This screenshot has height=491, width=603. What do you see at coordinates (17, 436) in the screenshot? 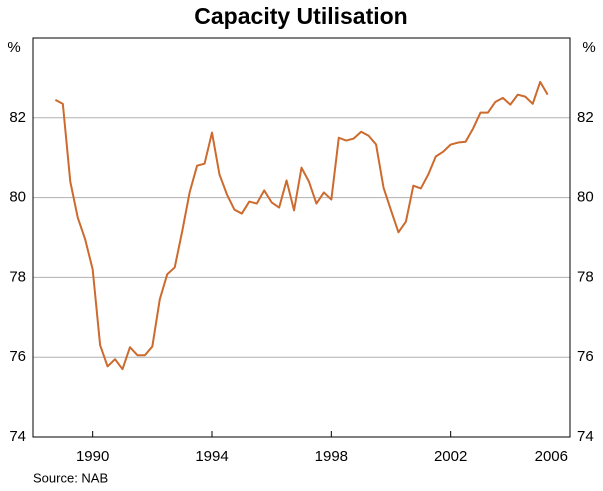
I see `y-tick-label: 74` at bounding box center [17, 436].